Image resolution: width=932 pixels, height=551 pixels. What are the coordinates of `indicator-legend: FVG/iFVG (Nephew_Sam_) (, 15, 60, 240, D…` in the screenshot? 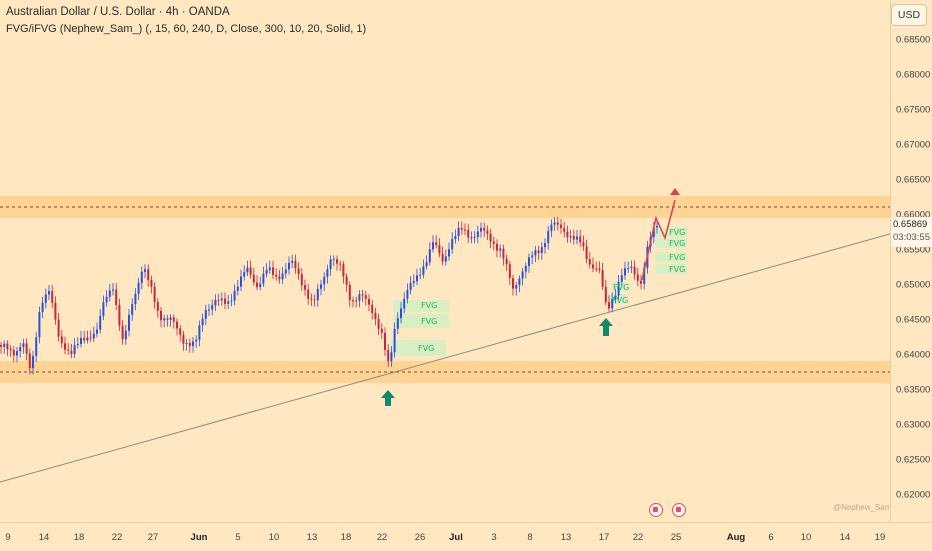 It's located at (186, 29).